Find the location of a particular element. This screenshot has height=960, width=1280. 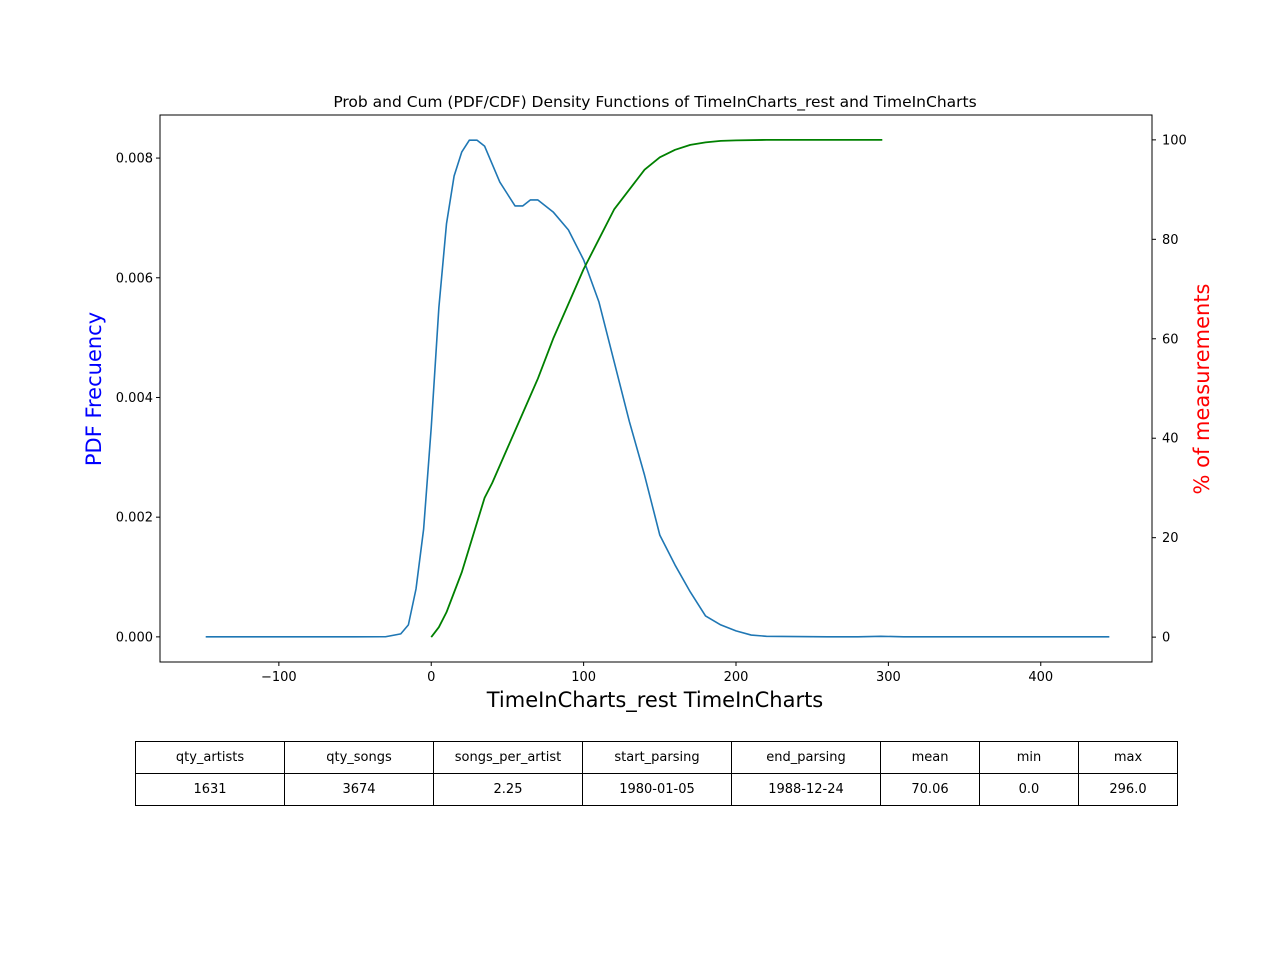

y-axis-label-right: % of measurements is located at coordinates (1202, 389).